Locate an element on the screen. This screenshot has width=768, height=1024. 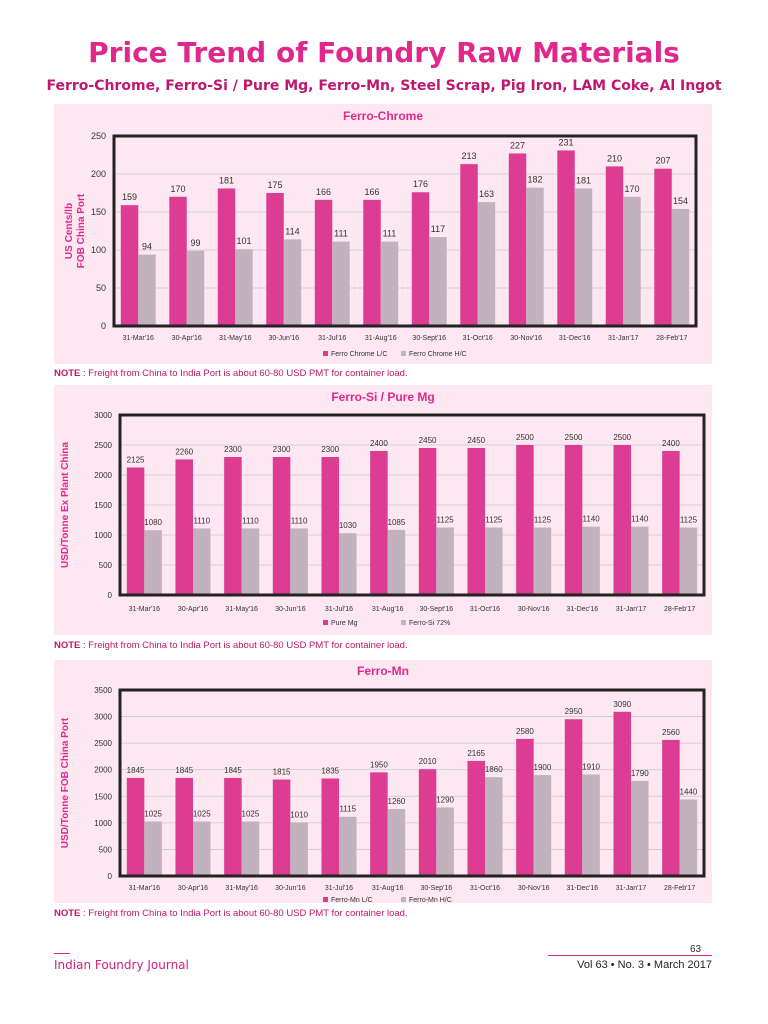
data-label: 1290 is located at coordinates (445, 799).